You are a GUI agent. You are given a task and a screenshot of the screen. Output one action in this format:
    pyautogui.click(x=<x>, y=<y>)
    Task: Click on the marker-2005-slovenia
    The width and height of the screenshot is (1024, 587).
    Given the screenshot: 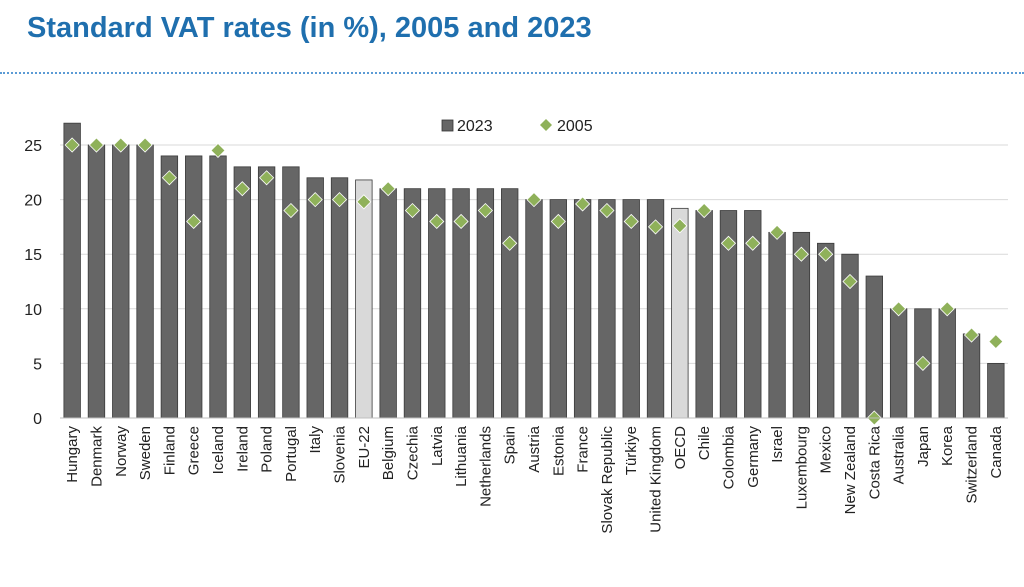 What is the action you would take?
    pyautogui.click(x=339, y=200)
    